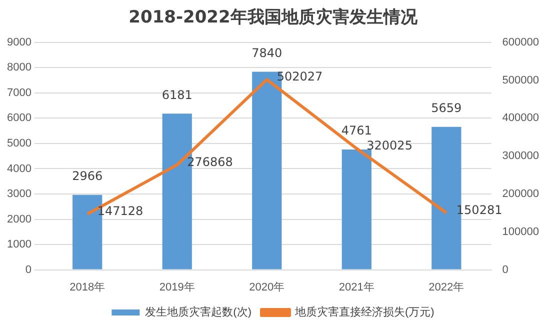 The image size is (550, 328). I want to click on x-tick-label: 2022年, so click(446, 287).